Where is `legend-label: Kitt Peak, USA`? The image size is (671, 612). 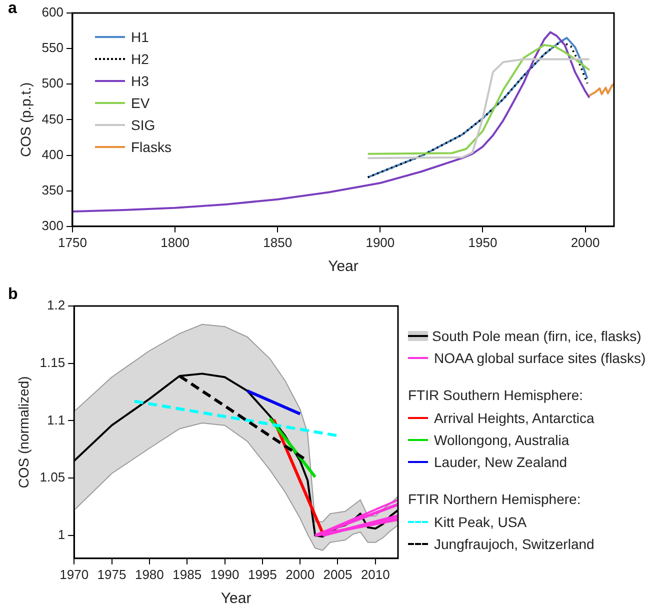
legend-label: Kitt Peak, USA is located at coordinates (480, 522).